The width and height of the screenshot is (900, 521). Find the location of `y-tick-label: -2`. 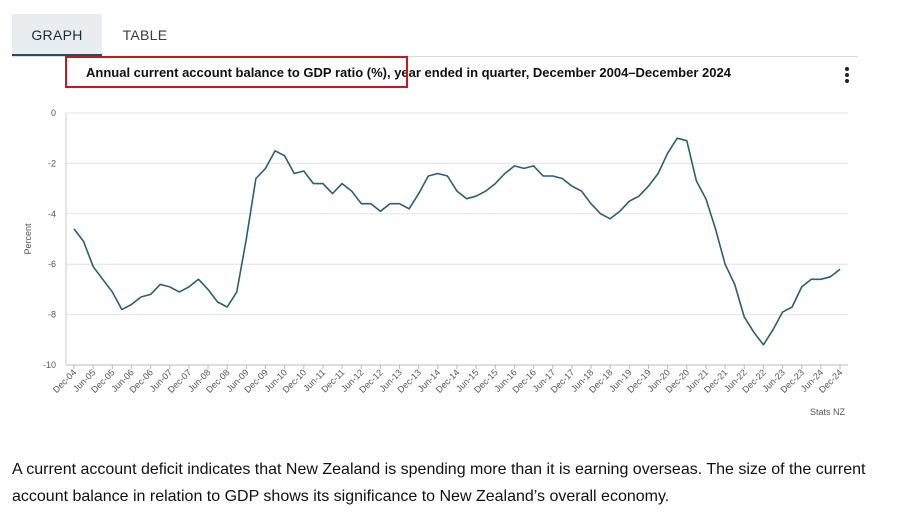

y-tick-label: -2 is located at coordinates (52, 163).